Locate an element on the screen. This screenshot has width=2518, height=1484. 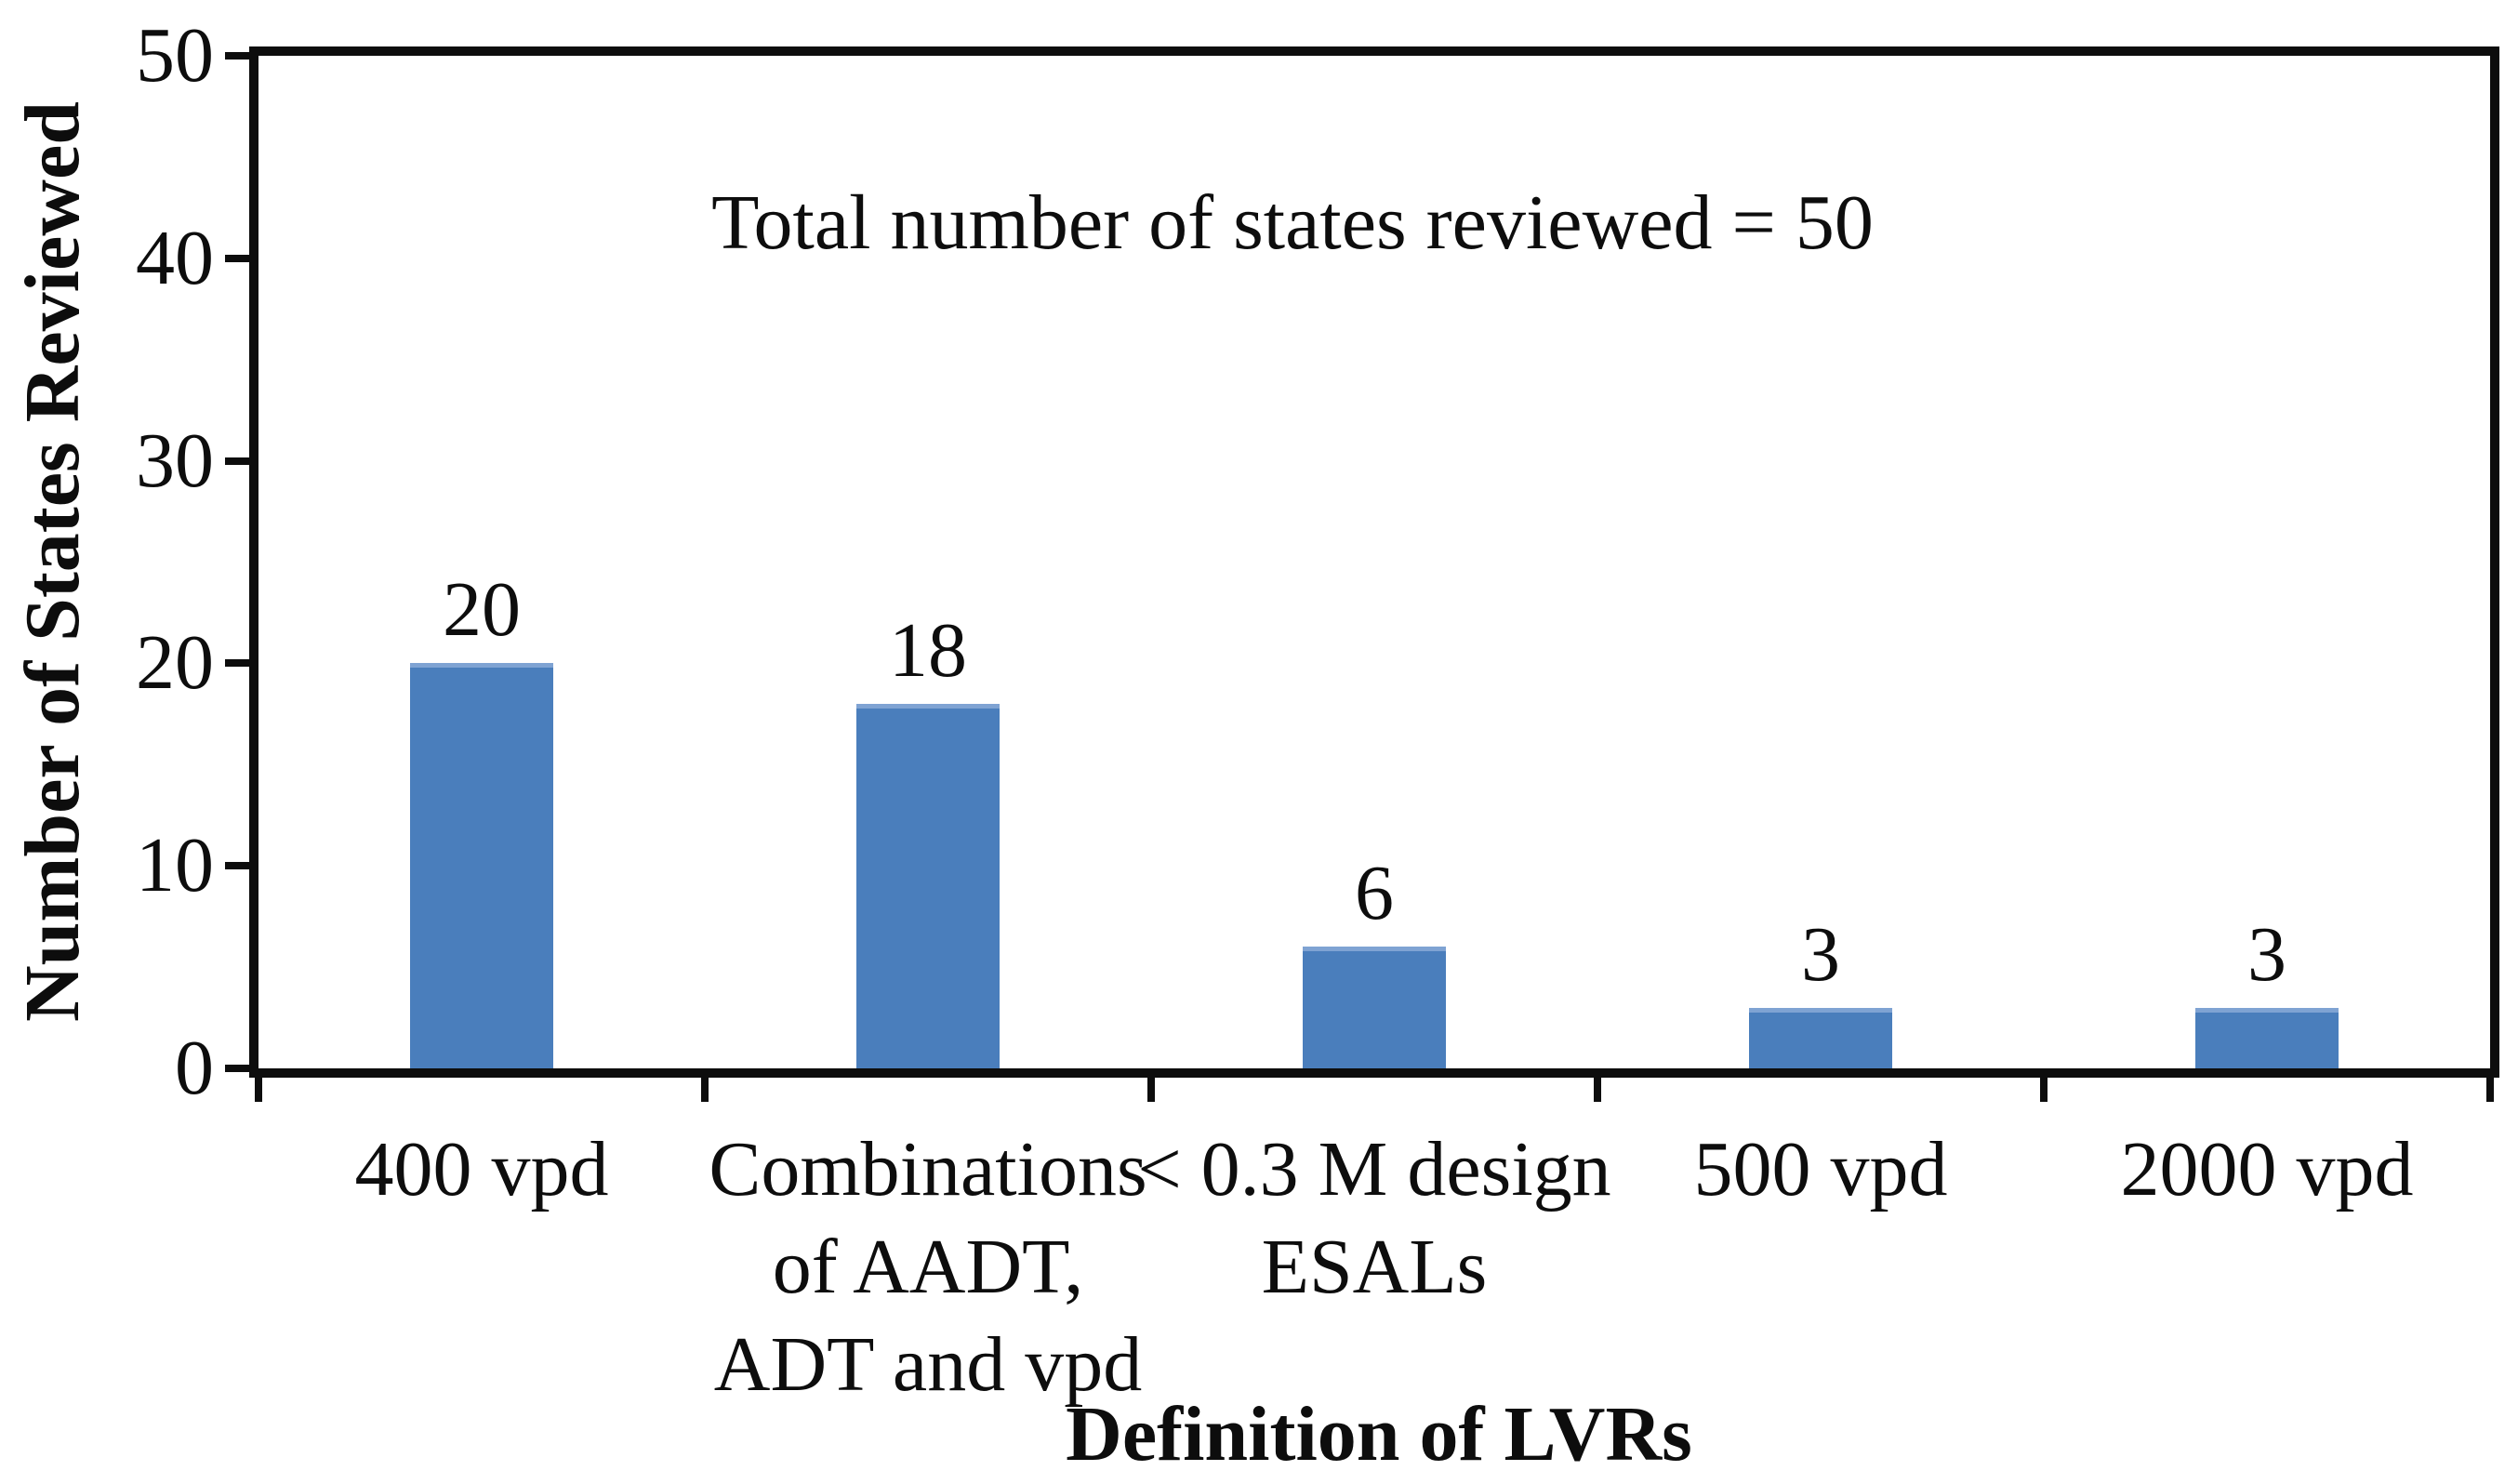
x-category-label: 500 vpd is located at coordinates (1820, 1169).